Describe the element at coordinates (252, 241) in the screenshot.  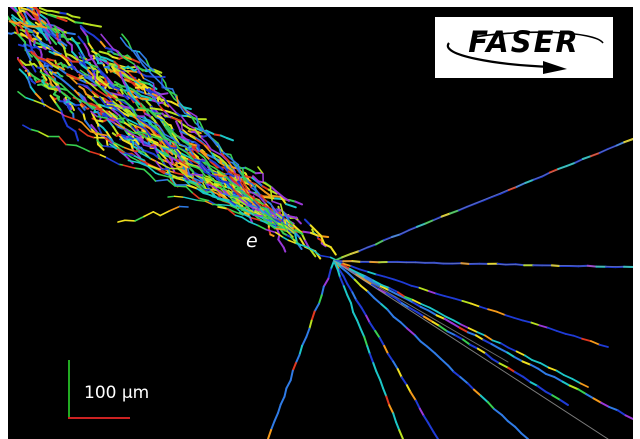
I see `electron-label: e` at that location.